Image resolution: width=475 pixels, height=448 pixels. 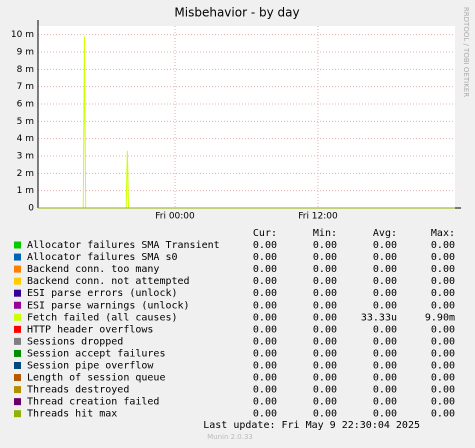 What do you see at coordinates (25, 122) in the screenshot?
I see `y-tick-label: 5 m` at bounding box center [25, 122].